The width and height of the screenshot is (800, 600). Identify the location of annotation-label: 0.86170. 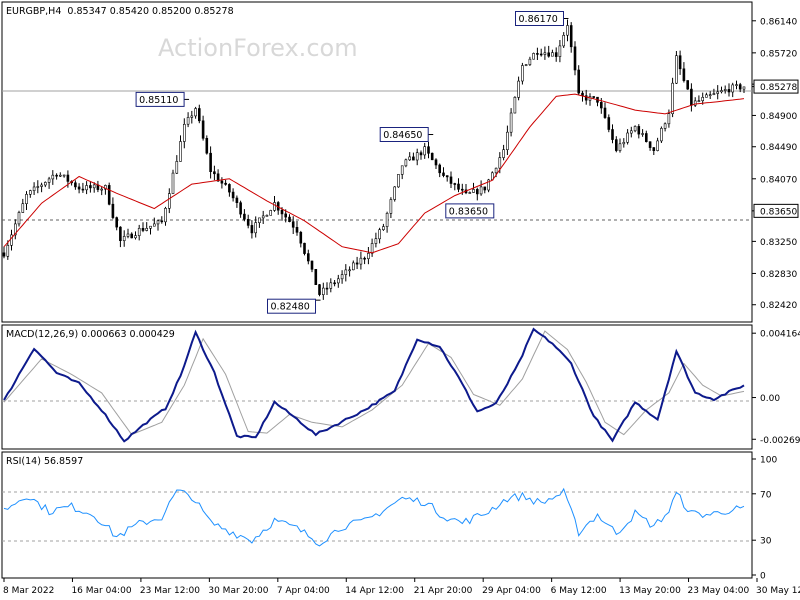
(538, 19).